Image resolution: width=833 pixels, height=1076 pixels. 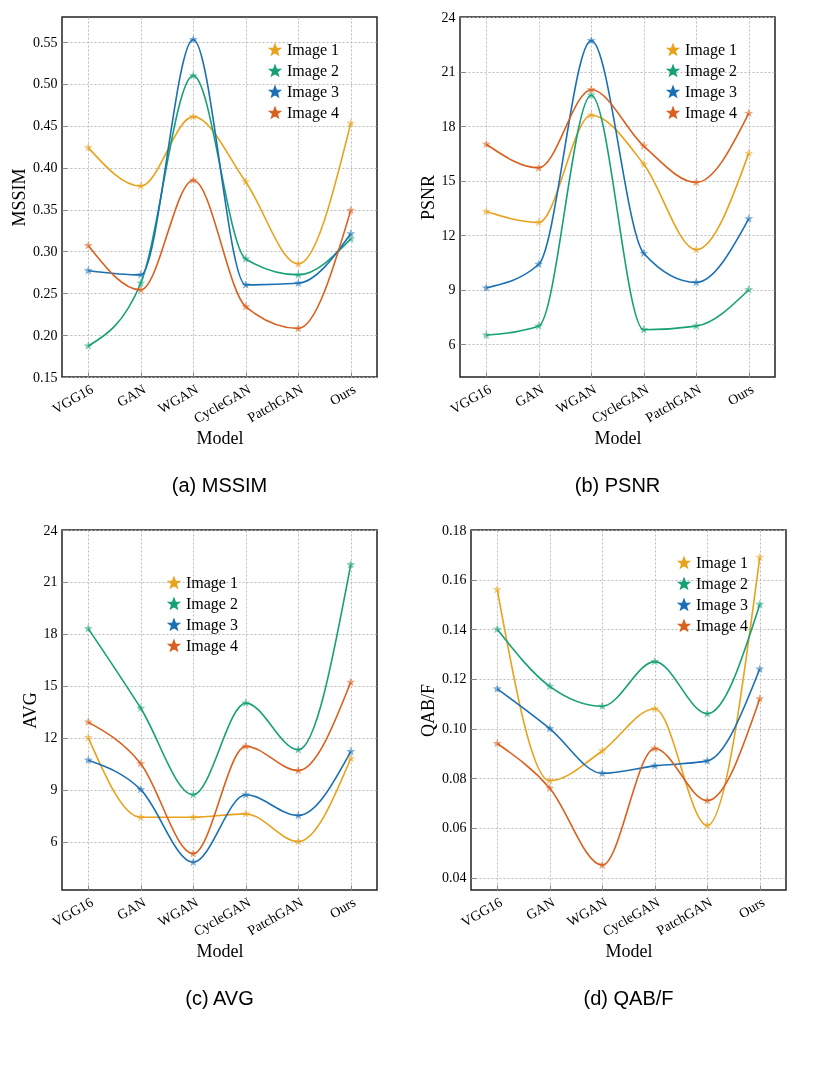 What do you see at coordinates (50, 686) in the screenshot?
I see `y-tick-label: 15` at bounding box center [50, 686].